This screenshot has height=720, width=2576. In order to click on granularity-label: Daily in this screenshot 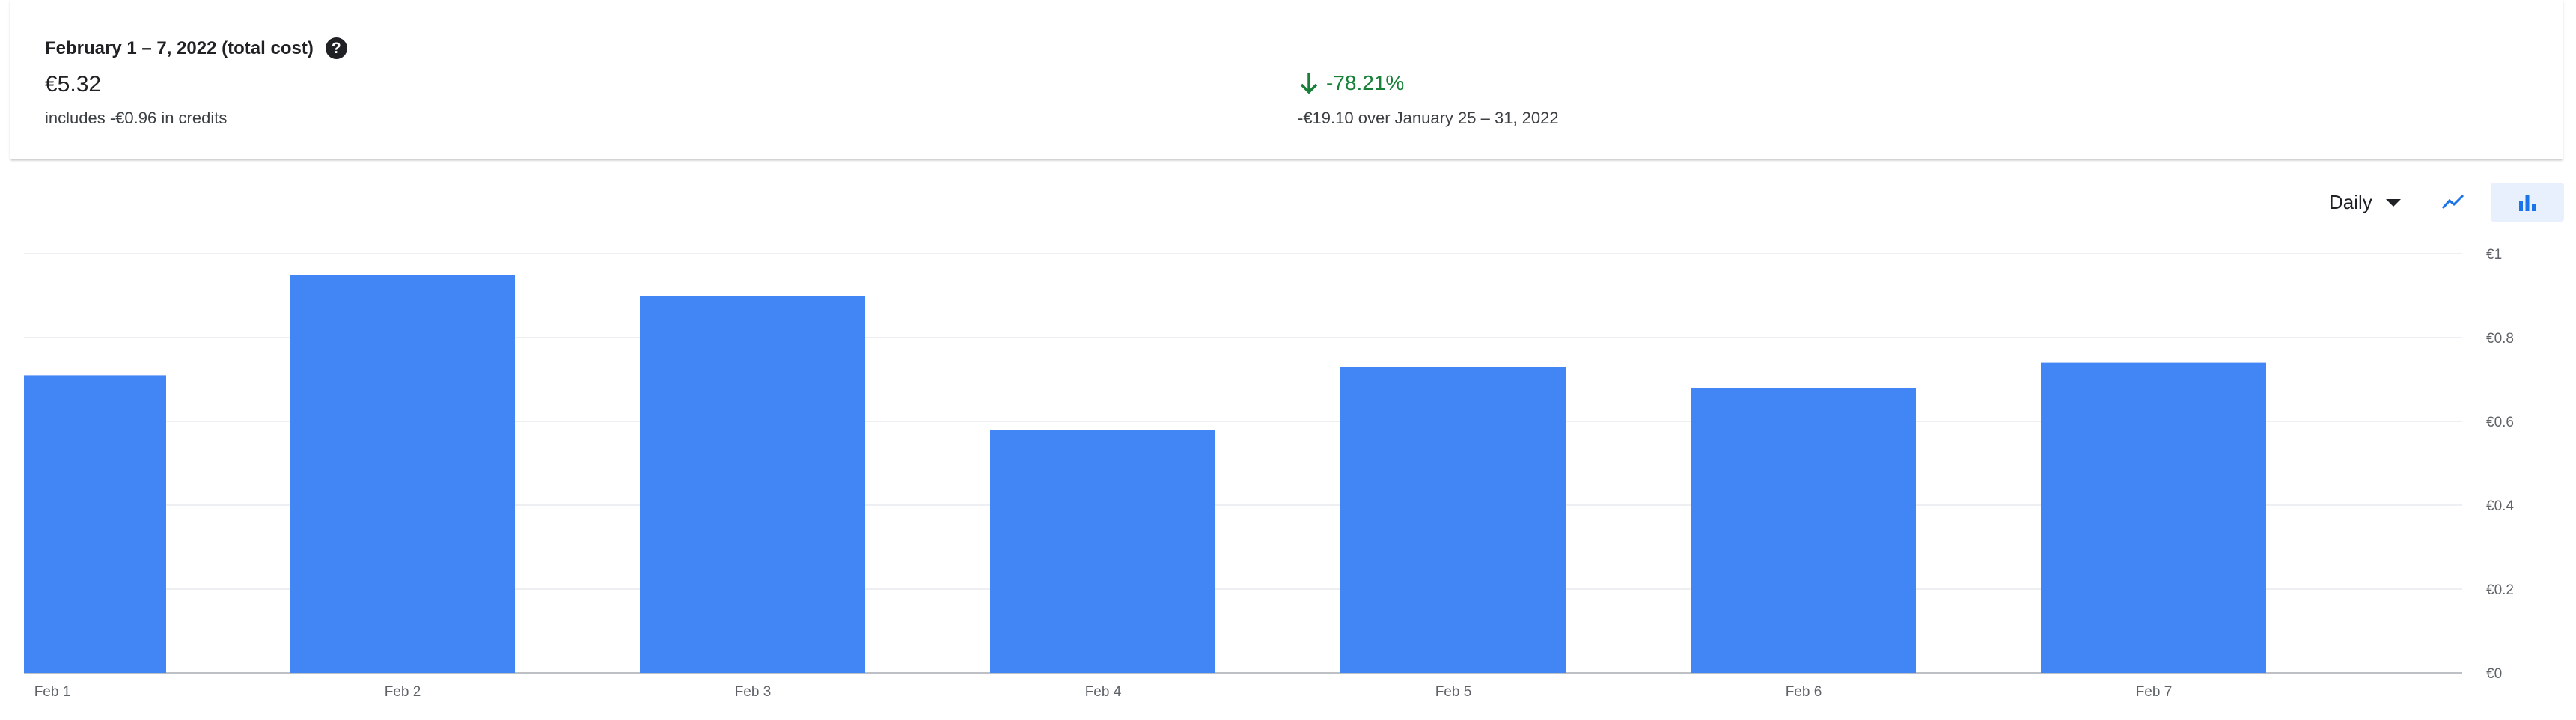, I will do `click(2350, 202)`.